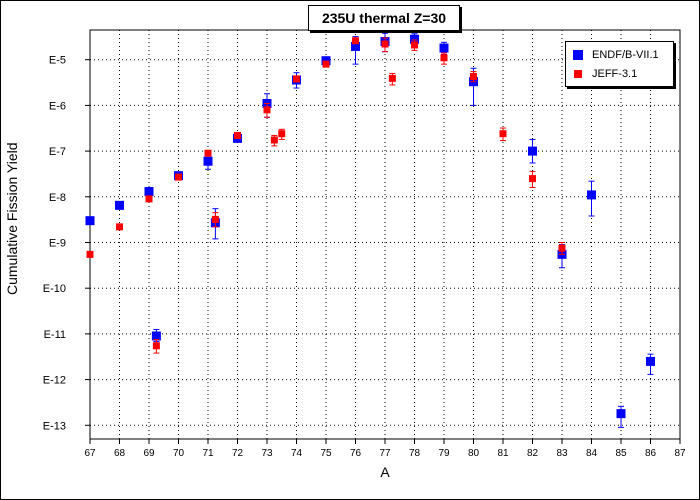  Describe the element at coordinates (267, 453) in the screenshot. I see `x-tick-label: 73` at that location.